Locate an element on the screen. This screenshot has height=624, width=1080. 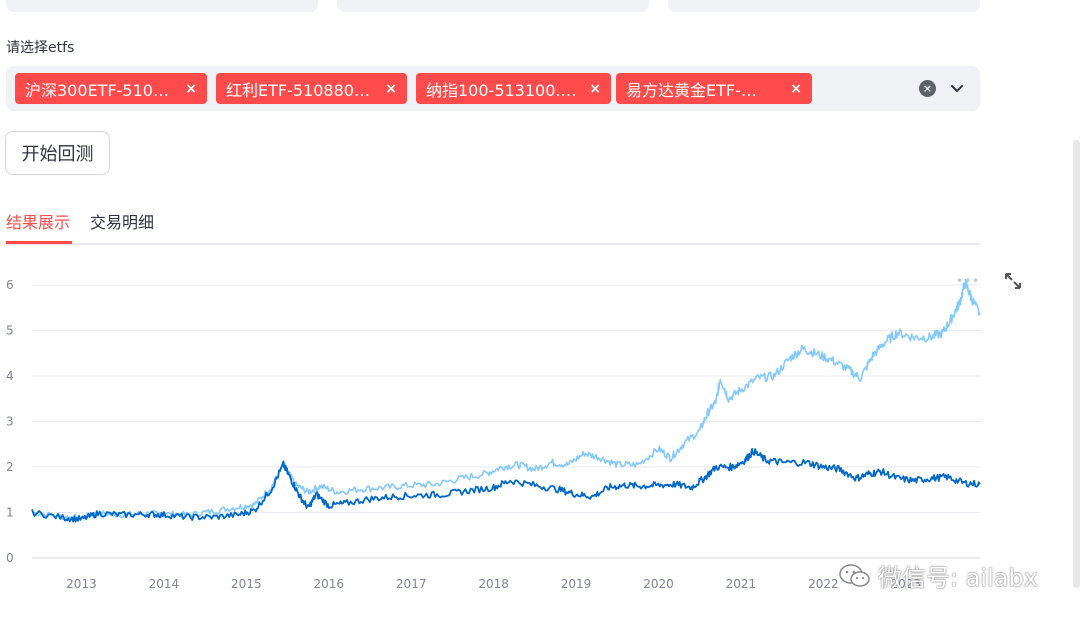
etf-tag-4: 易方达黄金ETF-… × is located at coordinates (714, 88).